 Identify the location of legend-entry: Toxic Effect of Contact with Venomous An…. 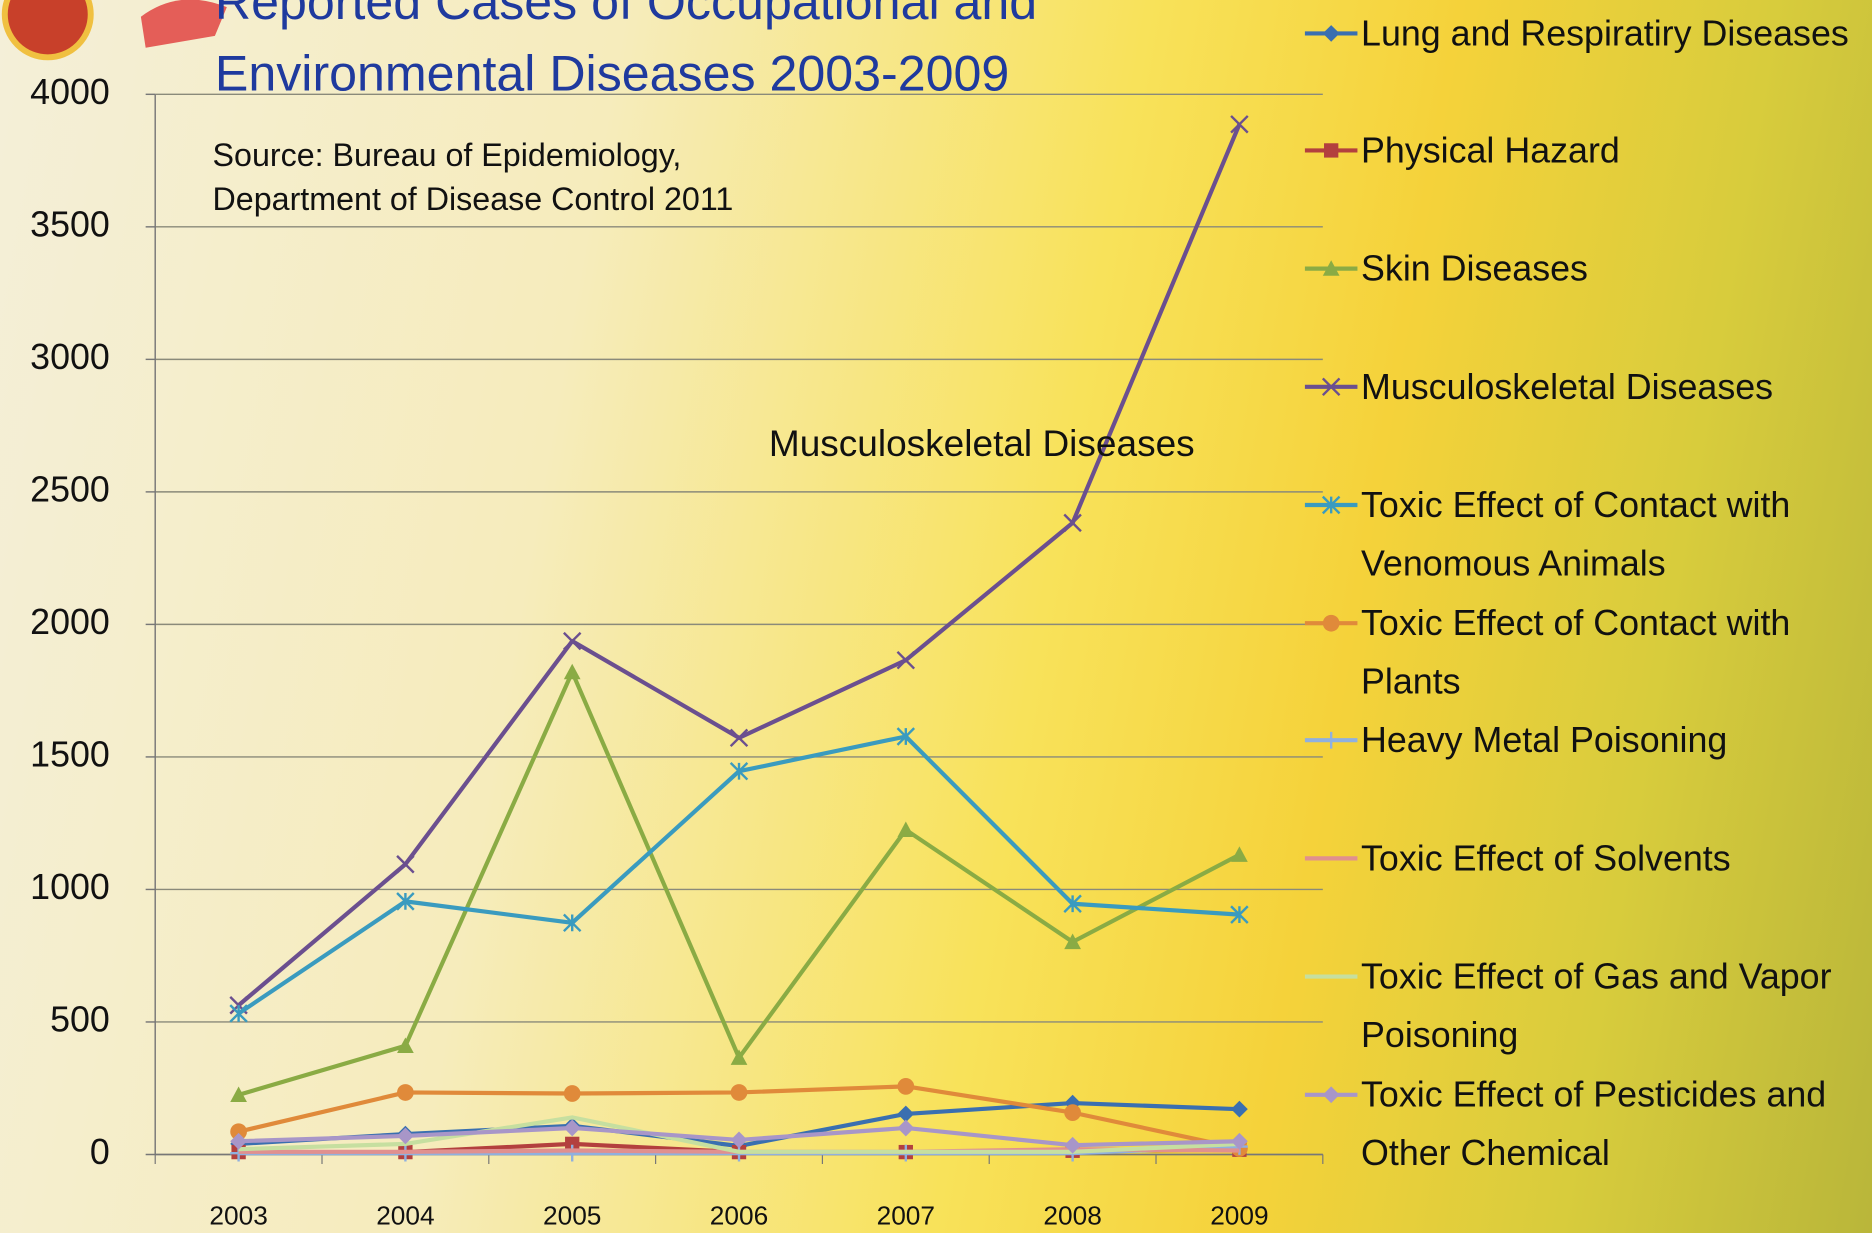
(1576, 534).